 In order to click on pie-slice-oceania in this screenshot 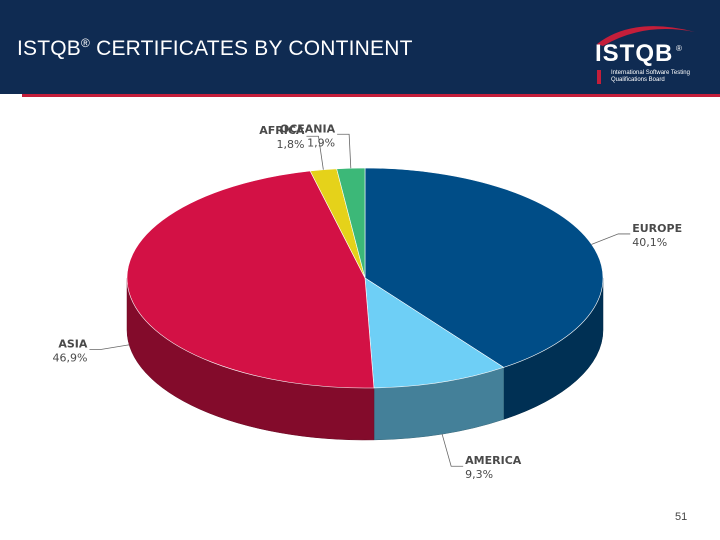, I will do `click(351, 223)`.